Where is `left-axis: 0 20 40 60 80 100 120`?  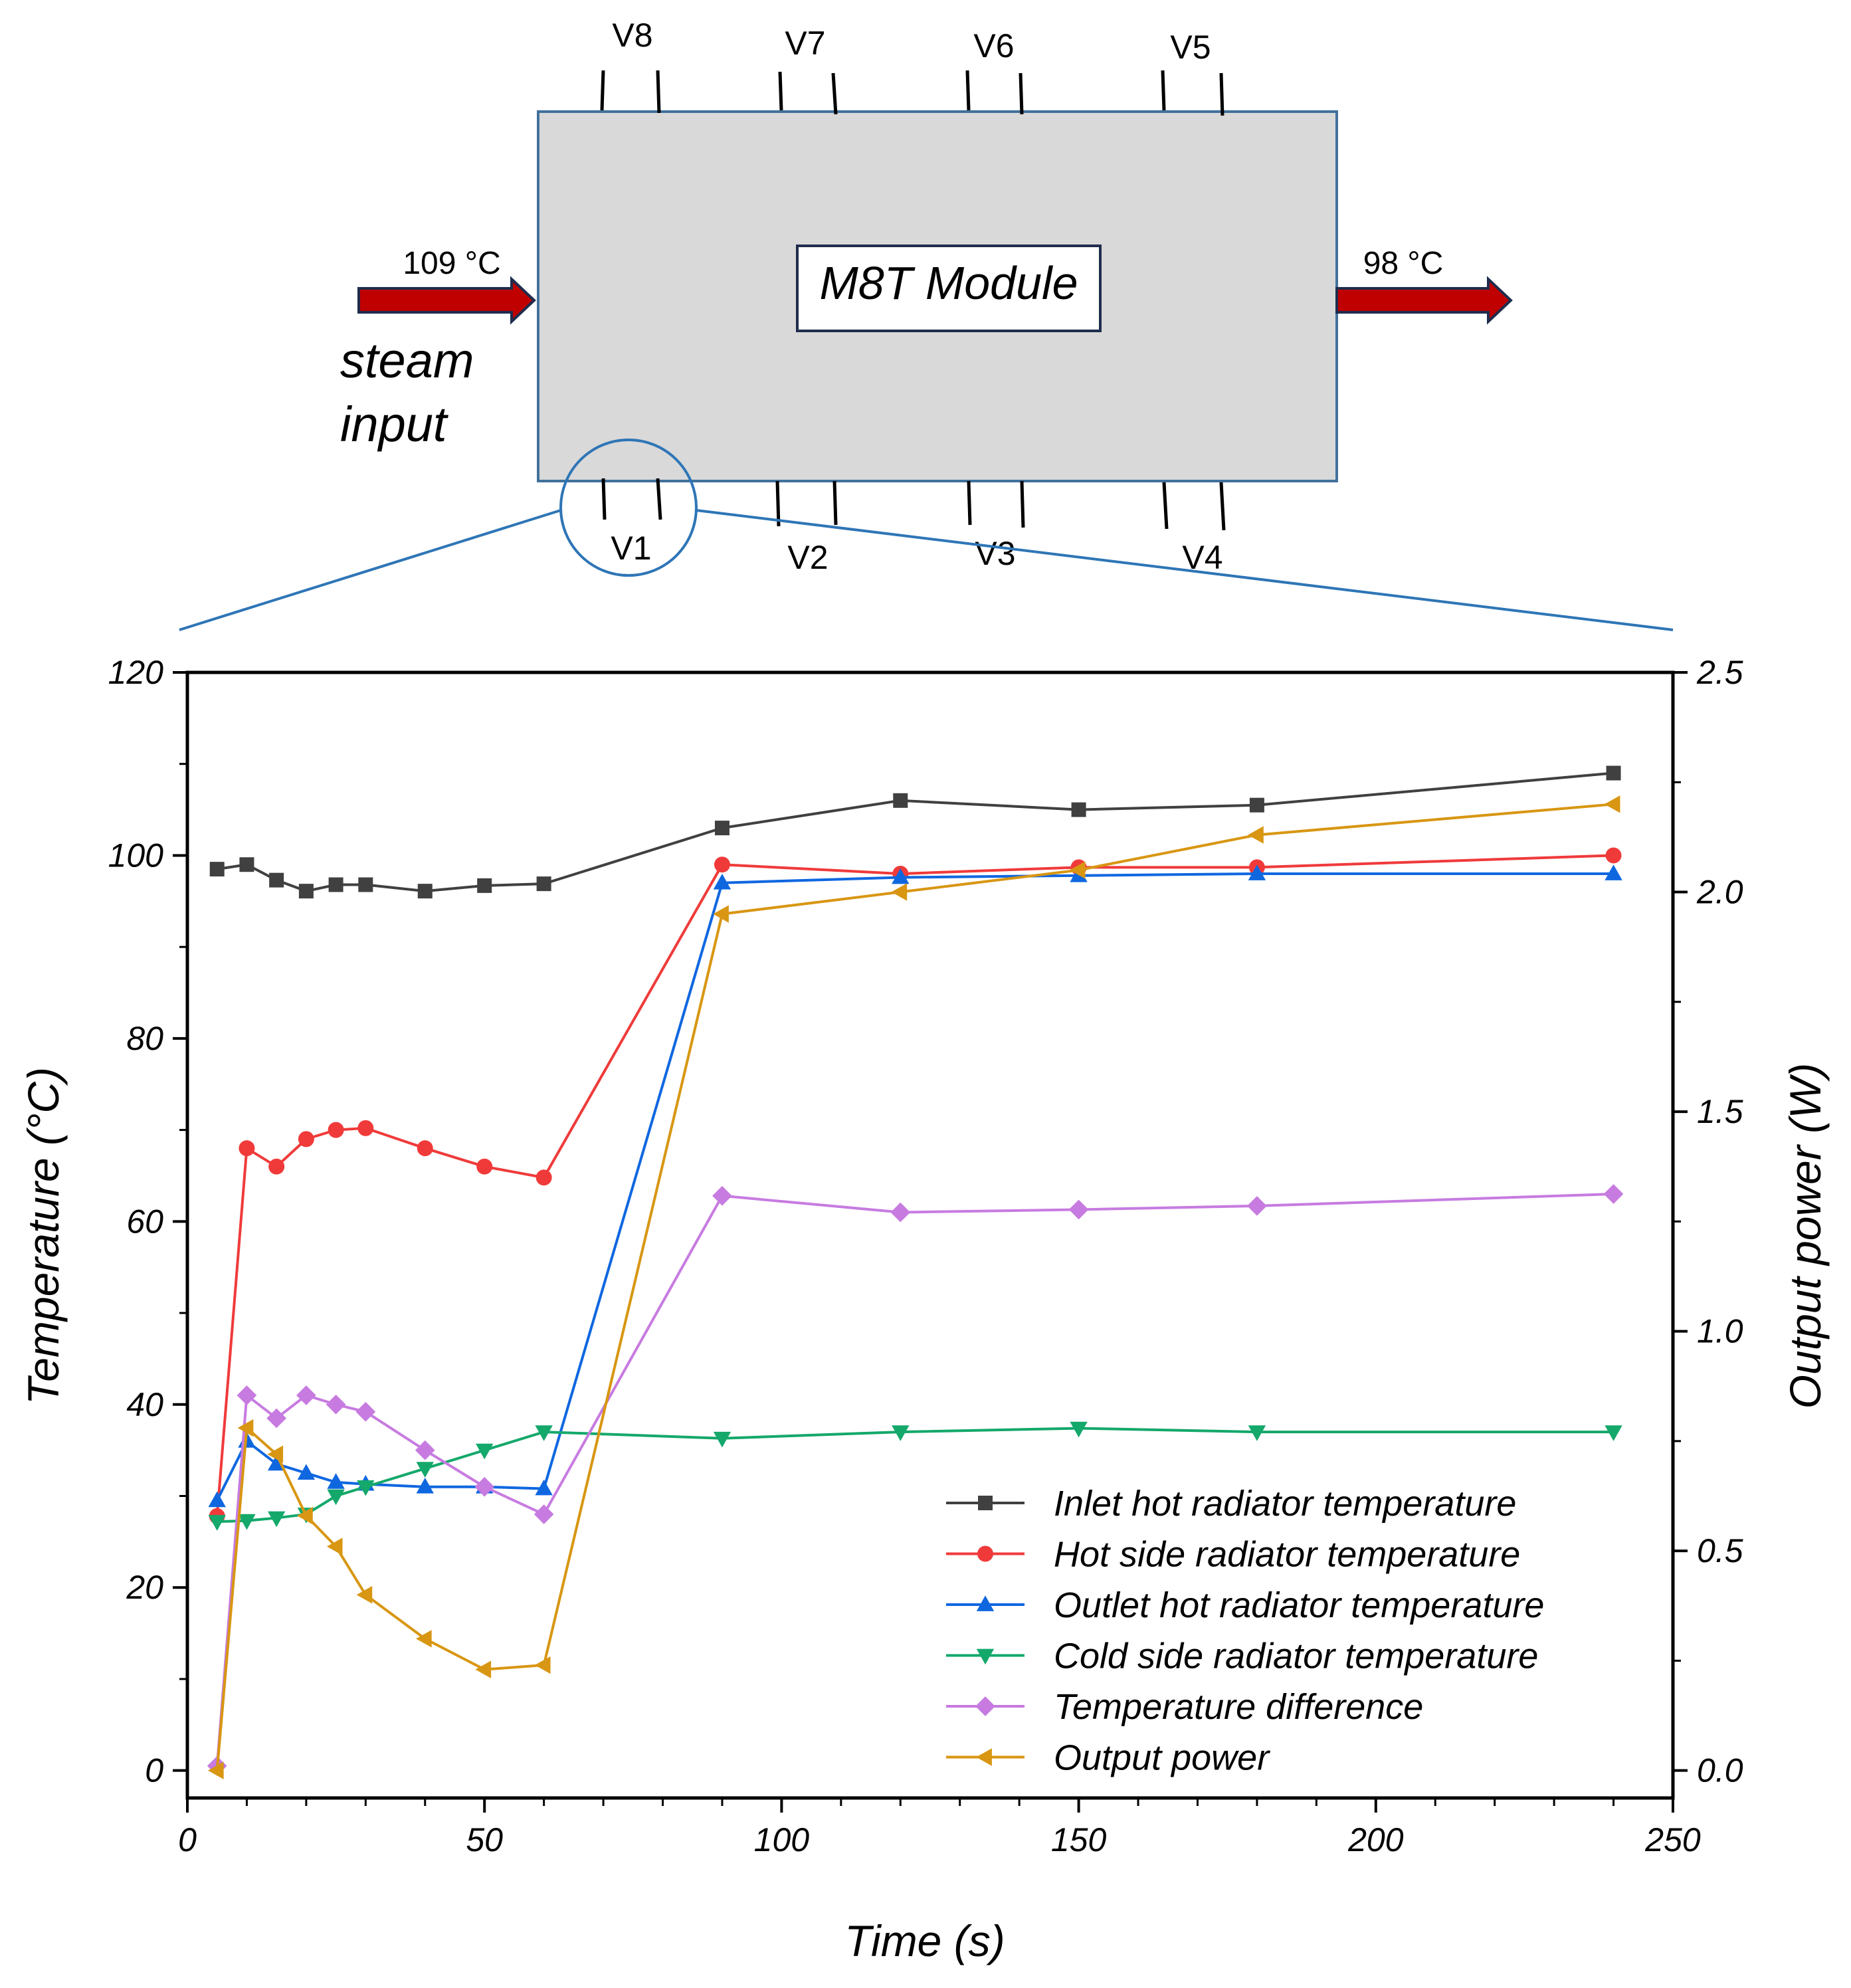 left-axis: 0 20 40 60 80 100 120 is located at coordinates (147, 1221).